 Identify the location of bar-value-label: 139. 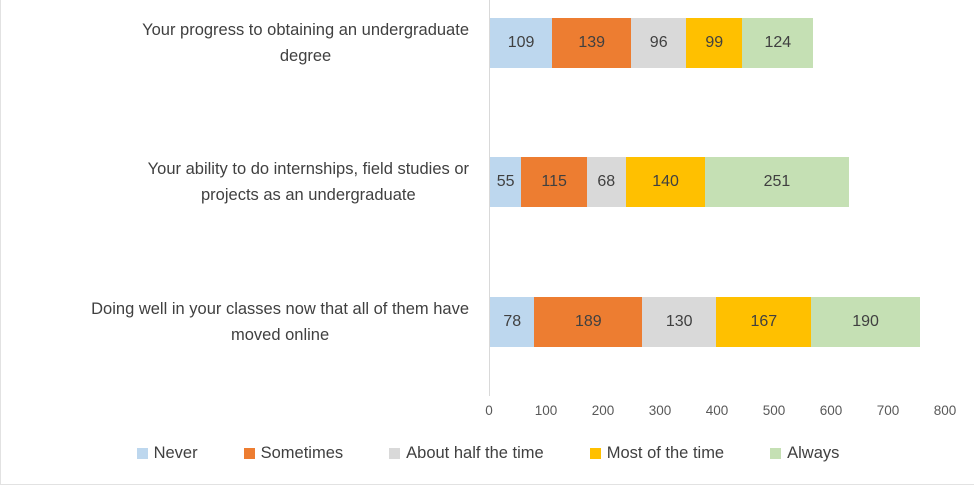
(592, 42).